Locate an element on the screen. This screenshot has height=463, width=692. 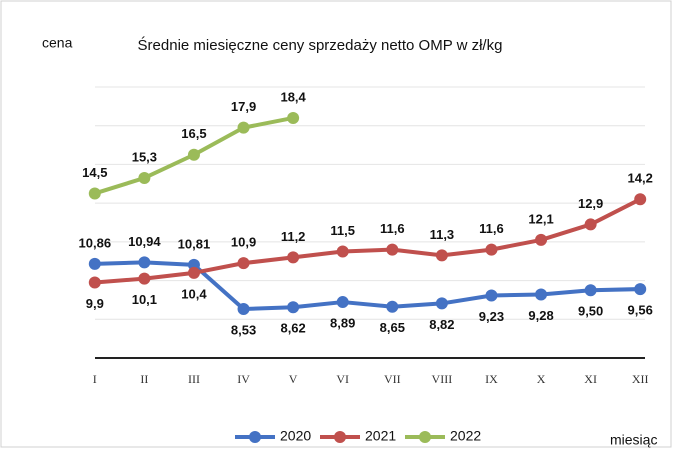
data-label: 11,5 is located at coordinates (342, 230).